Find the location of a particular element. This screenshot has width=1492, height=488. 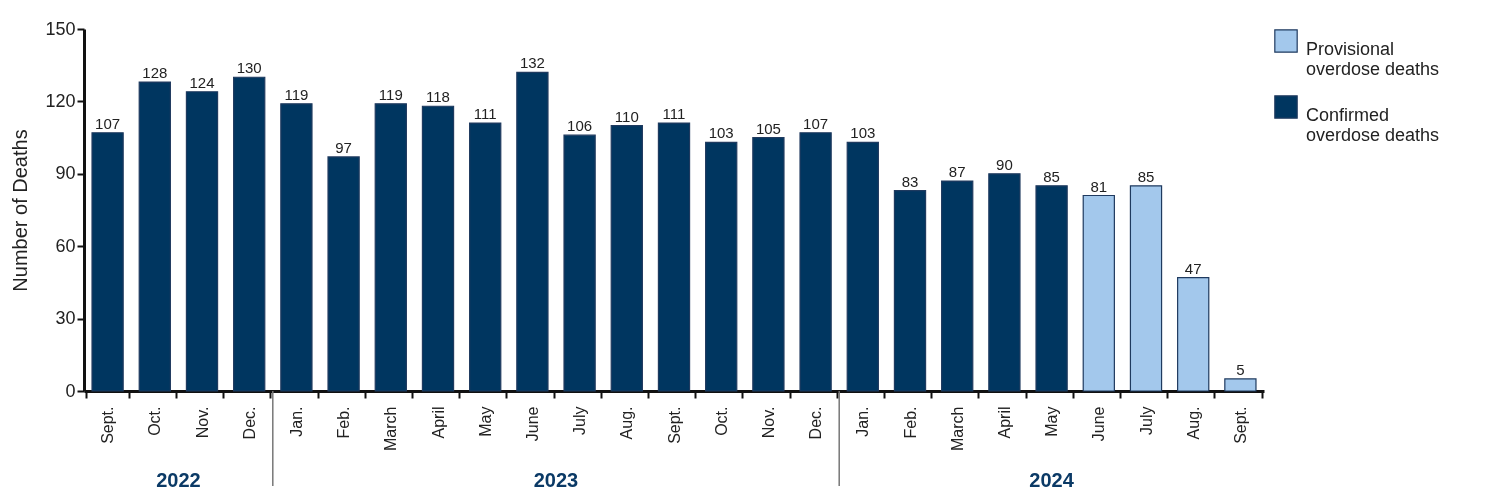

text: 2022 is located at coordinates (178, 478).